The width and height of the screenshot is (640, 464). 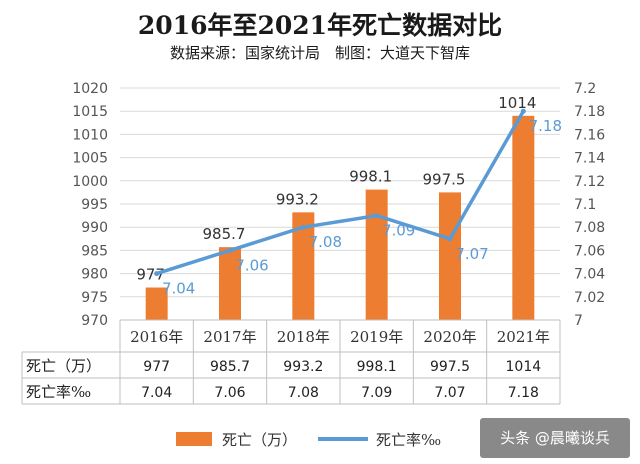 I want to click on table-cell: 7.08, so click(x=303, y=393).